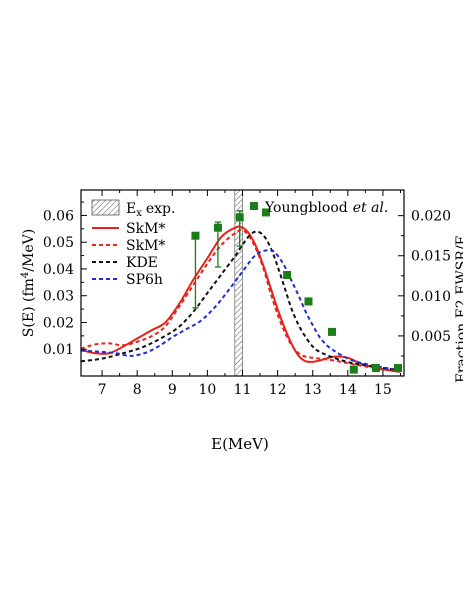 This screenshot has width=463, height=599. I want to click on y2-tick-label: 0.010, so click(431, 297).